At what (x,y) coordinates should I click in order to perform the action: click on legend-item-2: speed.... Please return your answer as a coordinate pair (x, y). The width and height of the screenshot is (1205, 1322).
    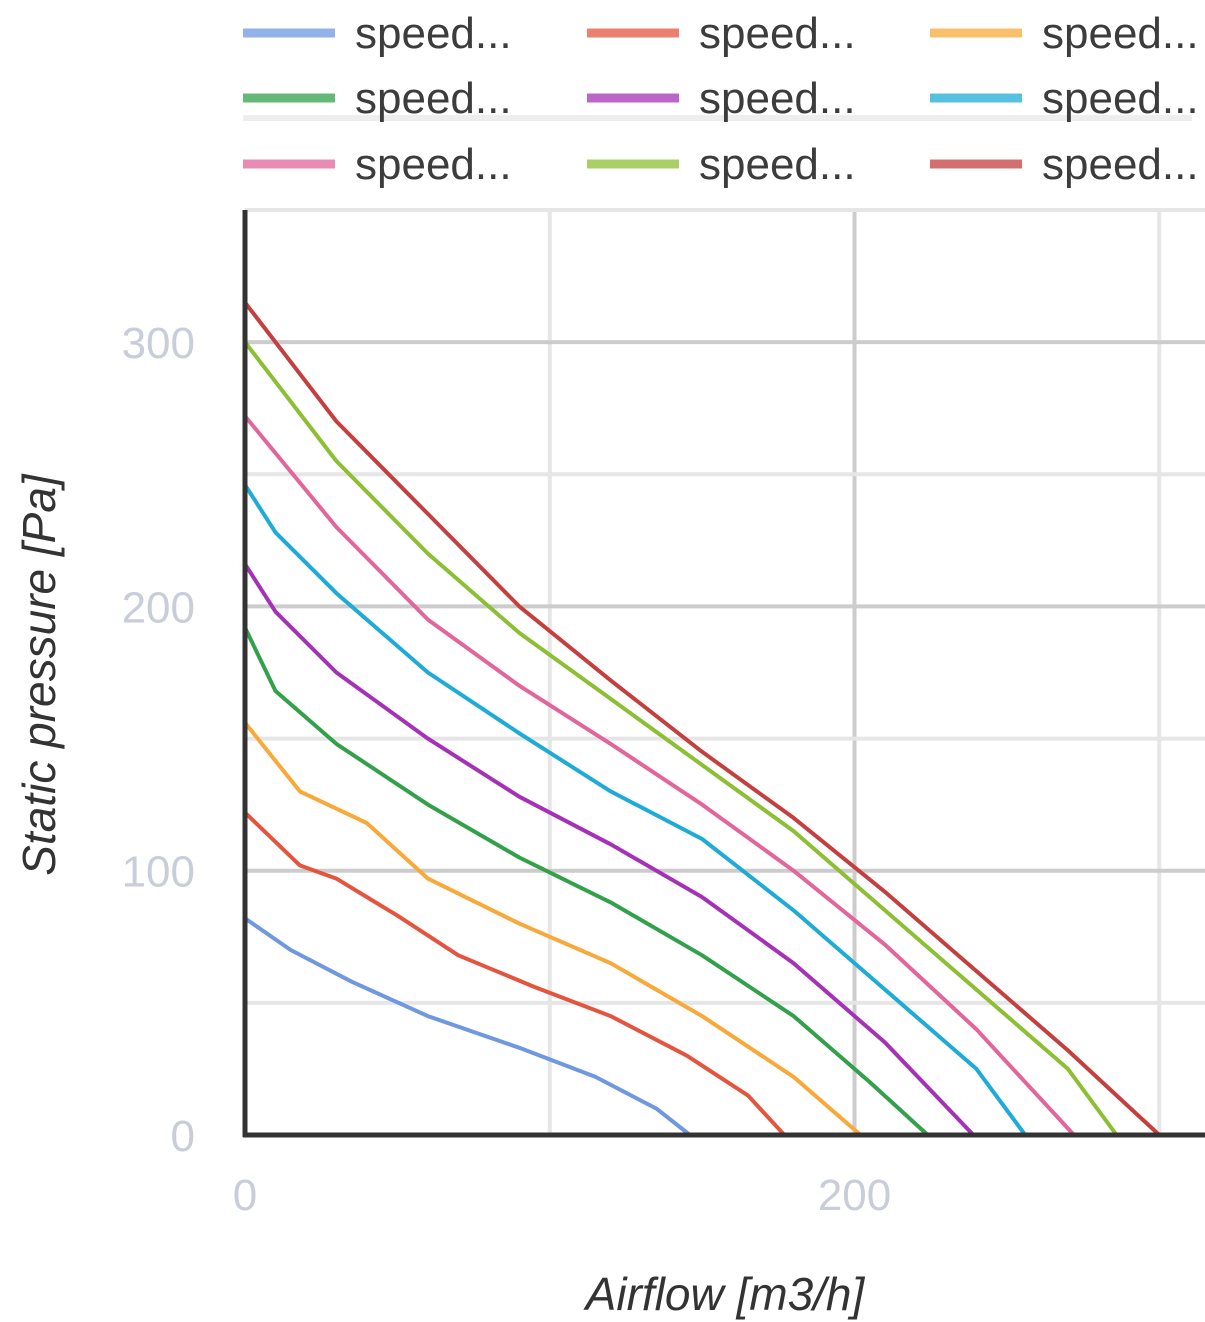
    Looking at the image, I should click on (721, 33).